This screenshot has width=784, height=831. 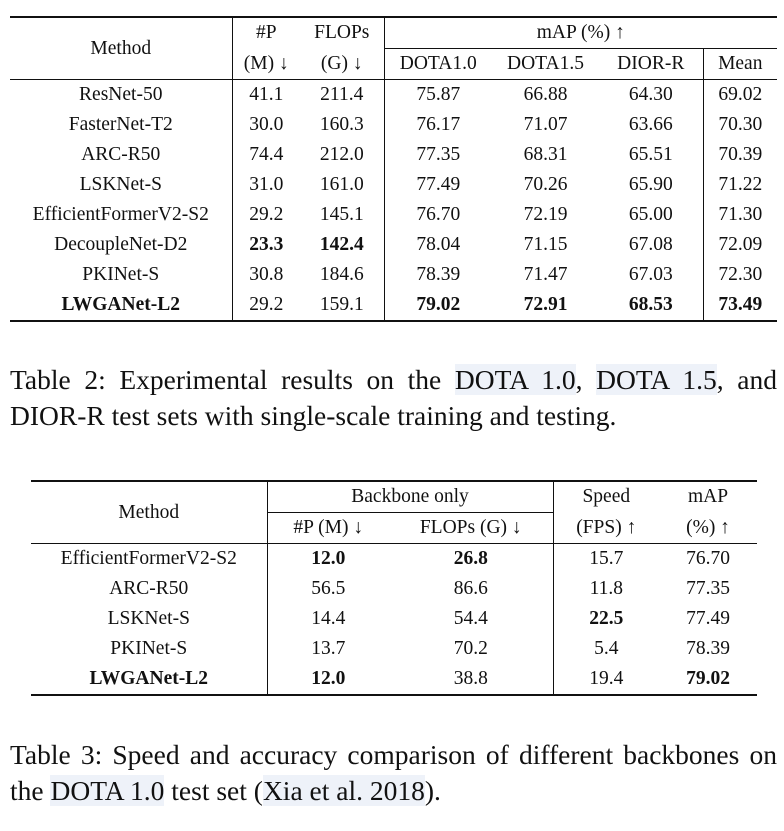 I want to click on map-header-top: mAP, so click(x=708, y=496).